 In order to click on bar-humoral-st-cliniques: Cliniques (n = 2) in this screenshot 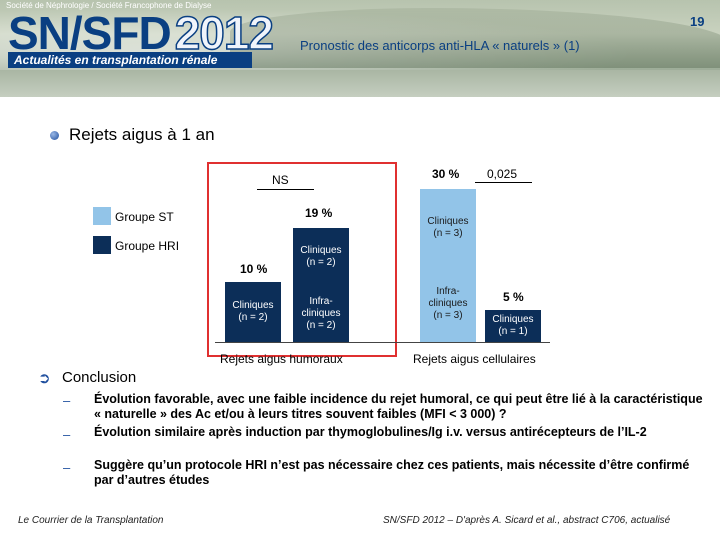, I will do `click(321, 256)`.